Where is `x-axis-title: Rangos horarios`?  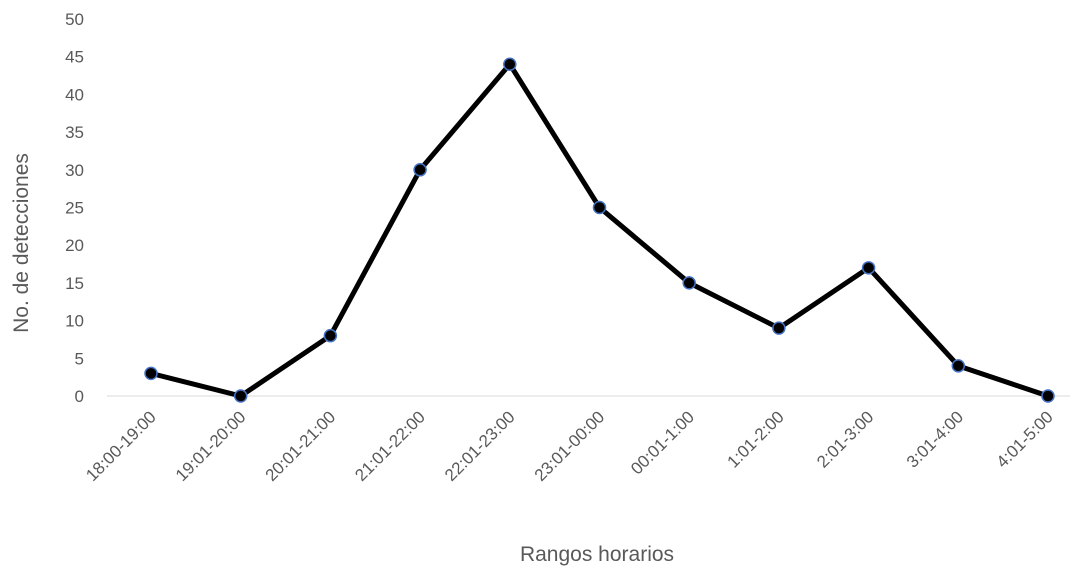
x-axis-title: Rangos horarios is located at coordinates (597, 554).